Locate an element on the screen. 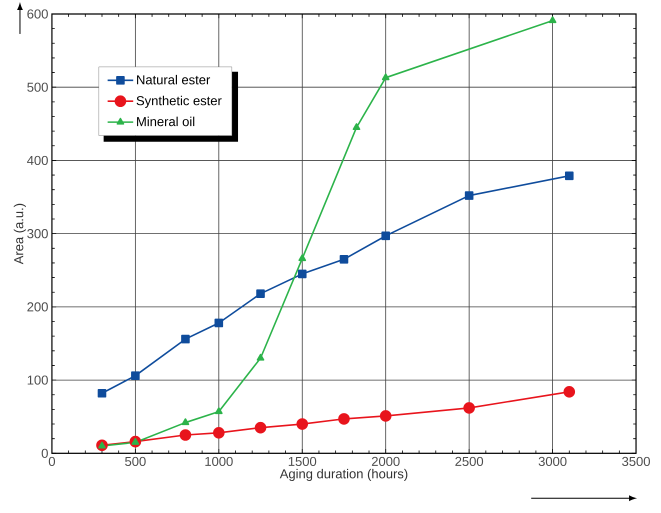  x-axis-title: Aging duration (hours) is located at coordinates (344, 474).